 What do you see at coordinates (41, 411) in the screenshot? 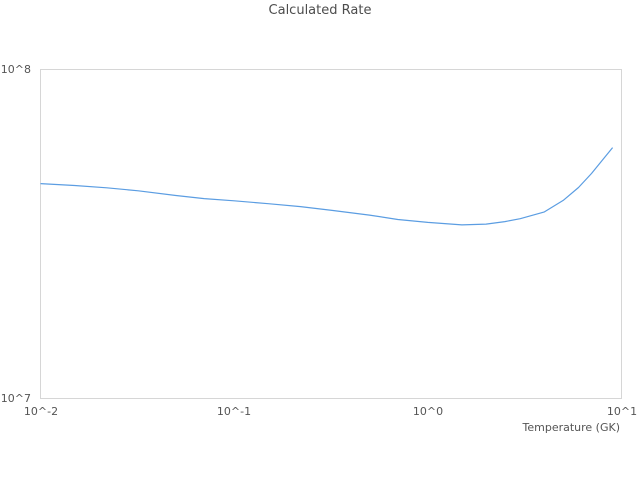
I see `x-tick-label: 10^-2` at bounding box center [41, 411].